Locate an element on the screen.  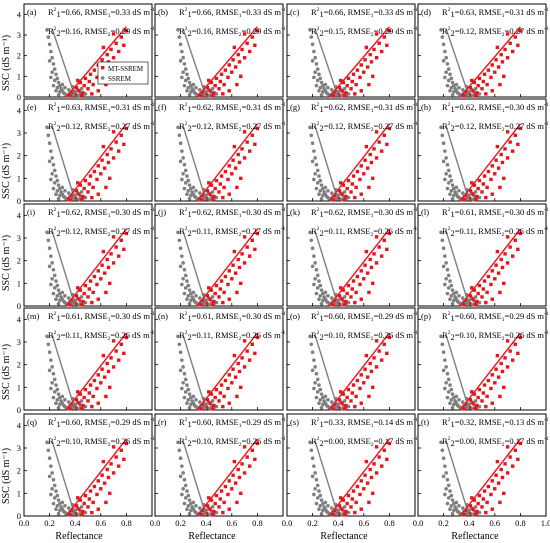
panel-label: (f) is located at coordinates (162, 107).